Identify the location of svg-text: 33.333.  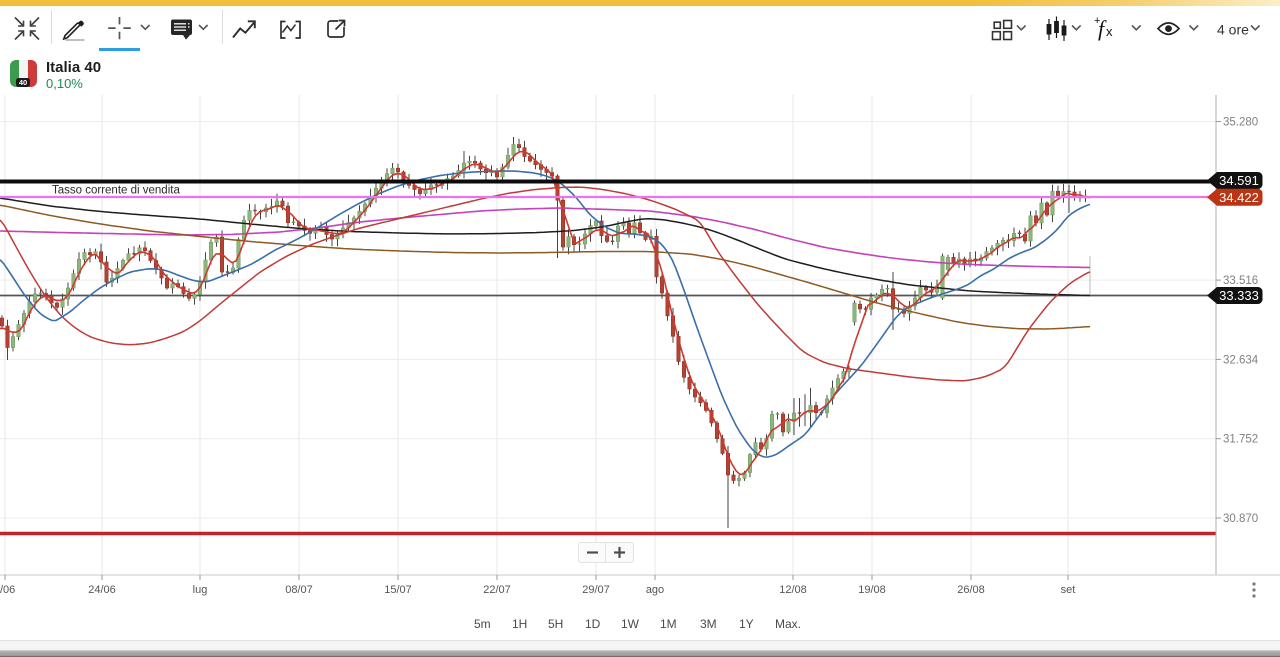
(1239, 295).